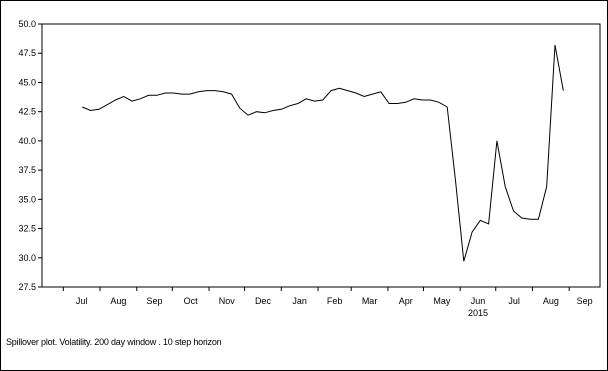 The image size is (608, 371). I want to click on x-tick-label: Nov, so click(227, 301).